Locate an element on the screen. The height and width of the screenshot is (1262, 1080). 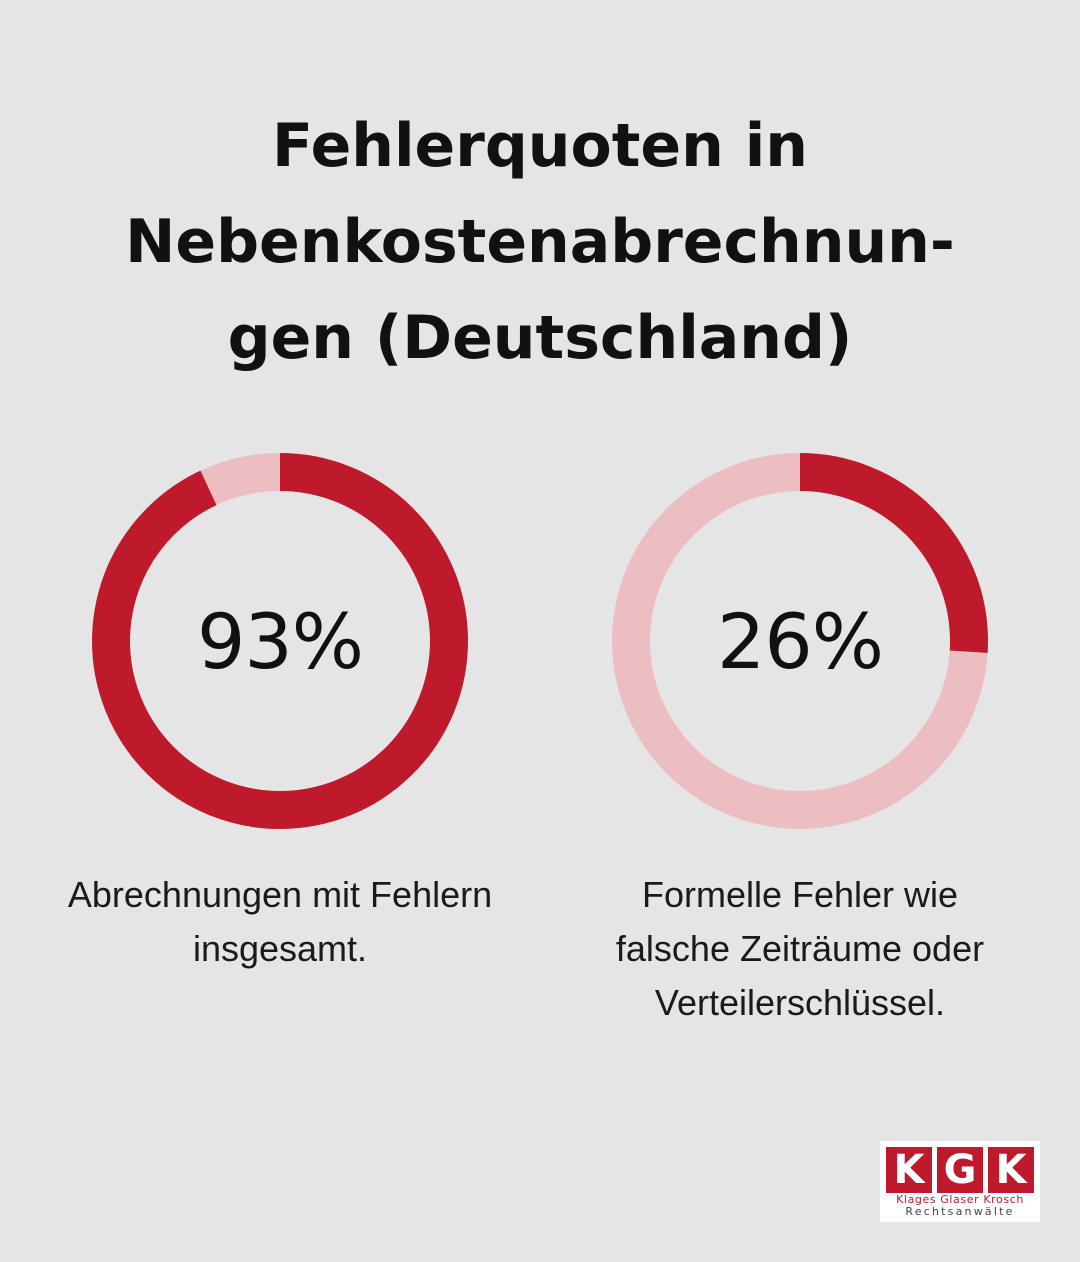
donut-svg-total-errors is located at coordinates (280, 641).